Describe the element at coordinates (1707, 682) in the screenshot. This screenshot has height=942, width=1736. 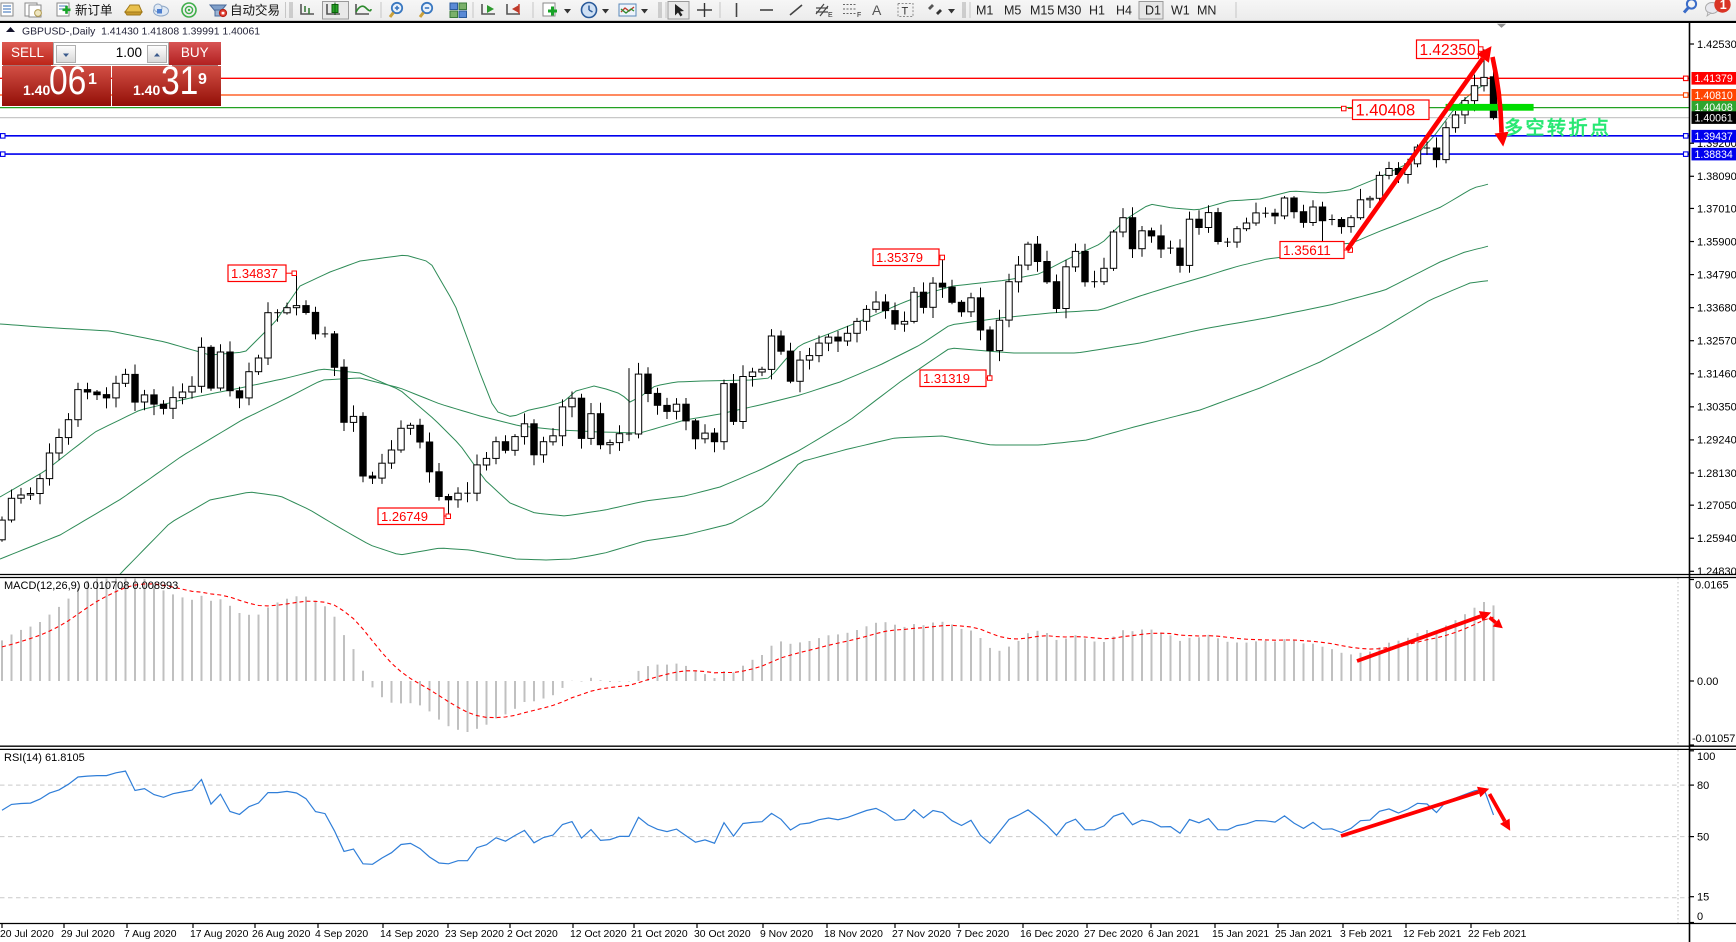
I see `svg-text: 0.00` at that location.